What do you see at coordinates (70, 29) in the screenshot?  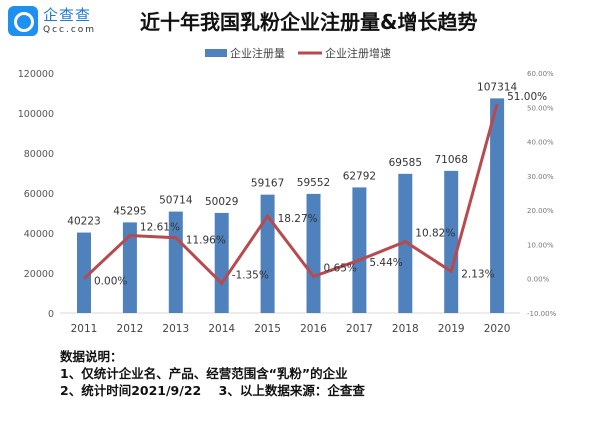 I see `logo-en: Qcc.com` at bounding box center [70, 29].